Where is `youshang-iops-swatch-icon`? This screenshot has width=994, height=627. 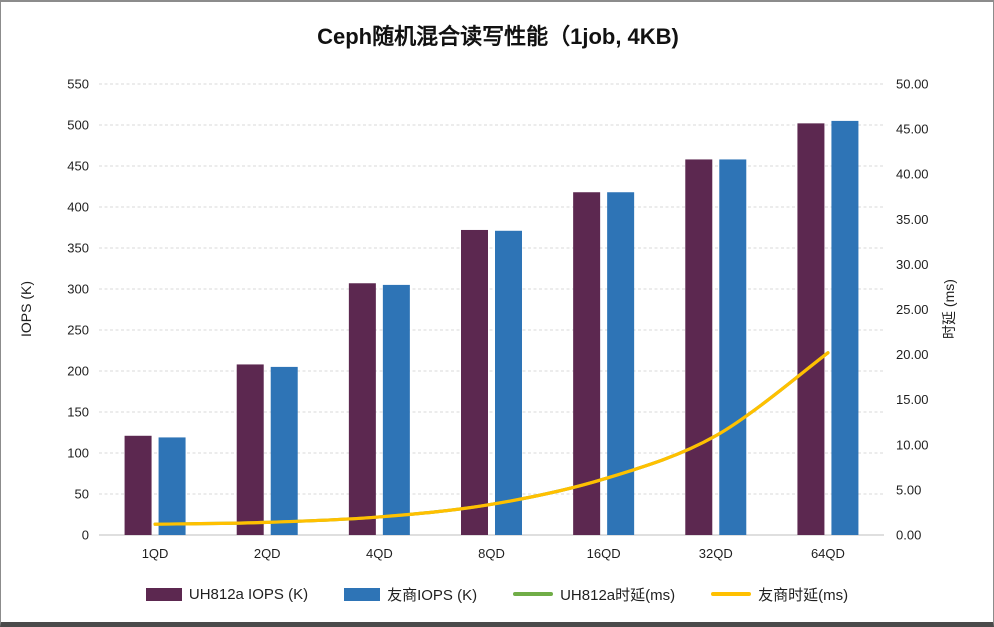
youshang-iops-swatch-icon is located at coordinates (362, 594).